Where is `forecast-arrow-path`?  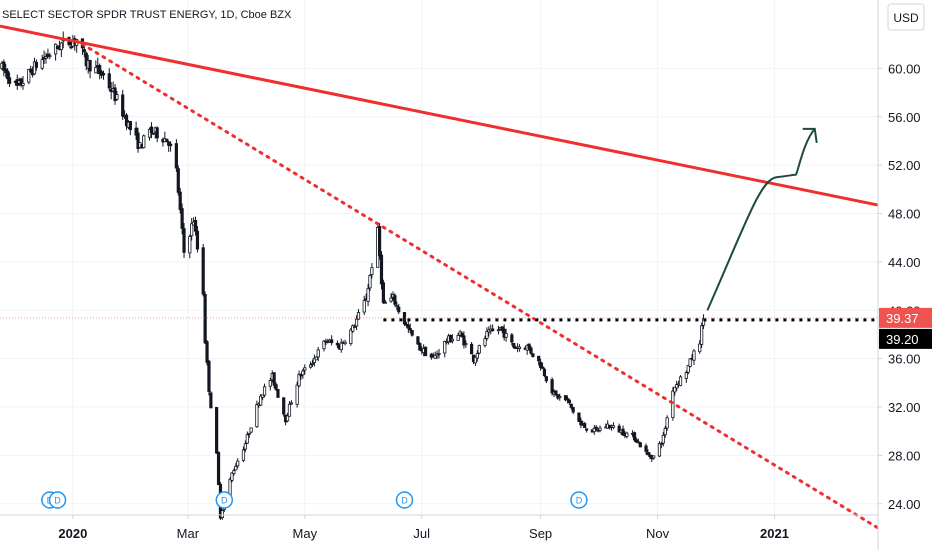 forecast-arrow-path is located at coordinates (761, 219).